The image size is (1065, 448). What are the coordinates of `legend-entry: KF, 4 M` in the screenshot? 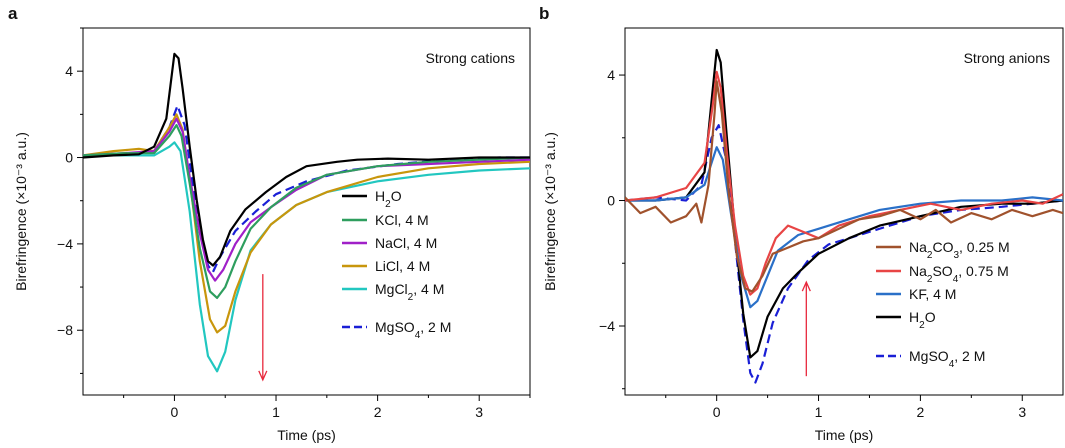 It's located at (932, 294).